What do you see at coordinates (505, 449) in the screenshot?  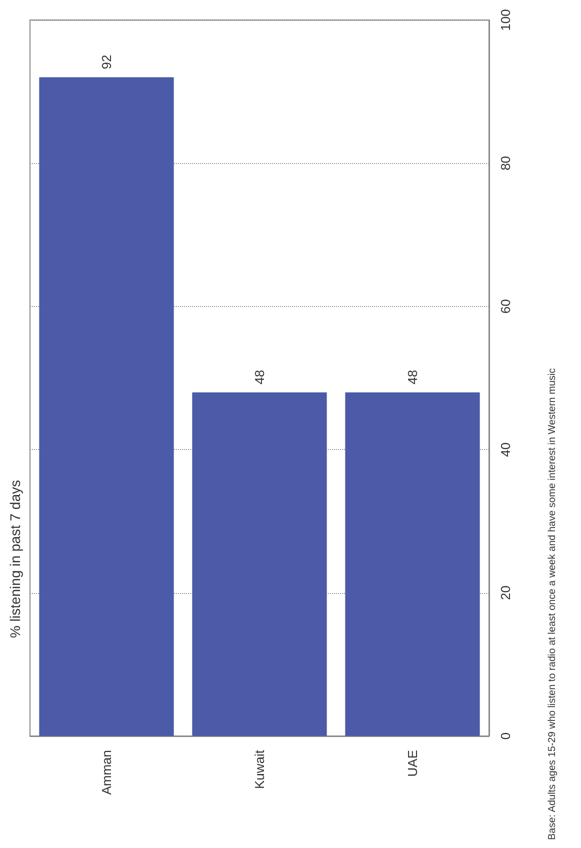 I see `y-tick-label: 40` at bounding box center [505, 449].